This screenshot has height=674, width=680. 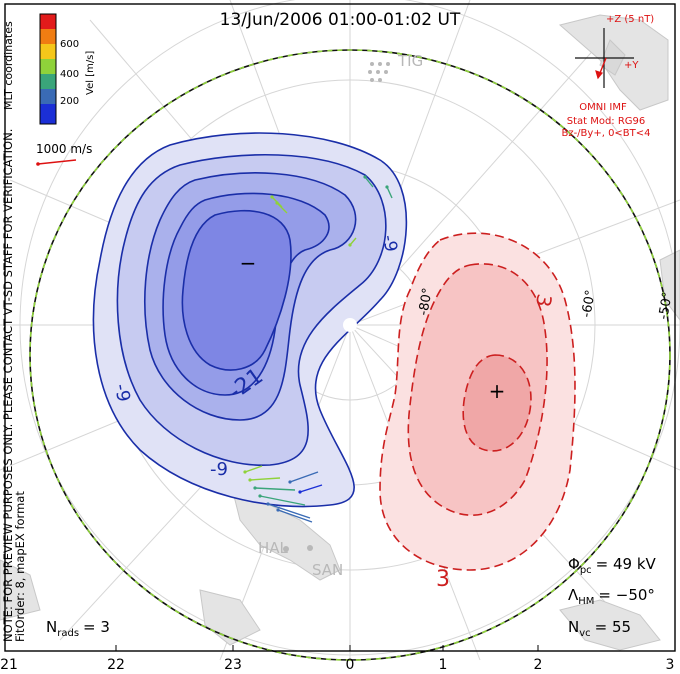 What do you see at coordinates (603, 107) in the screenshot?
I see `imf-source: OMNI IMF` at bounding box center [603, 107].